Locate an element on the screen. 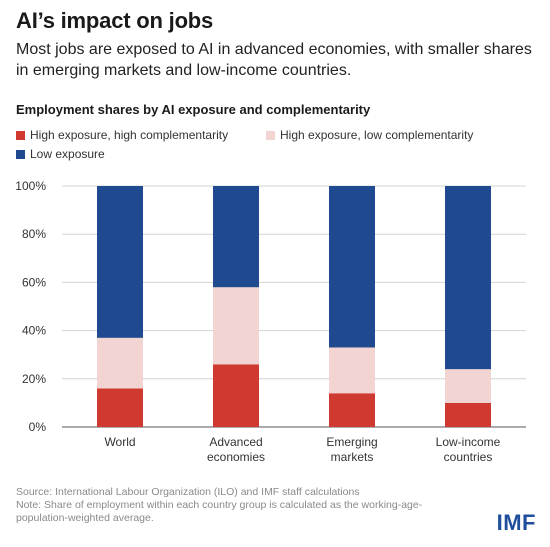 This screenshot has width=550, height=547. y-tick-label: 80% is located at coordinates (34, 234).